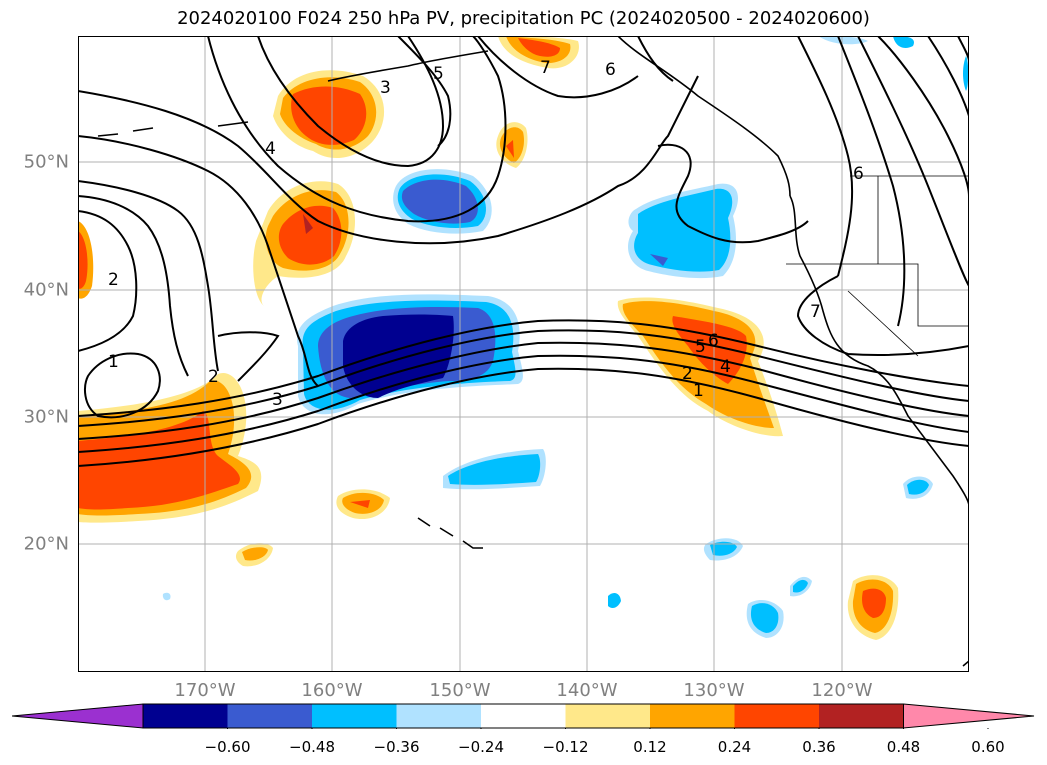  Describe the element at coordinates (481, 747) in the screenshot. I see `colorbar-tick-label: −0.24` at that location.